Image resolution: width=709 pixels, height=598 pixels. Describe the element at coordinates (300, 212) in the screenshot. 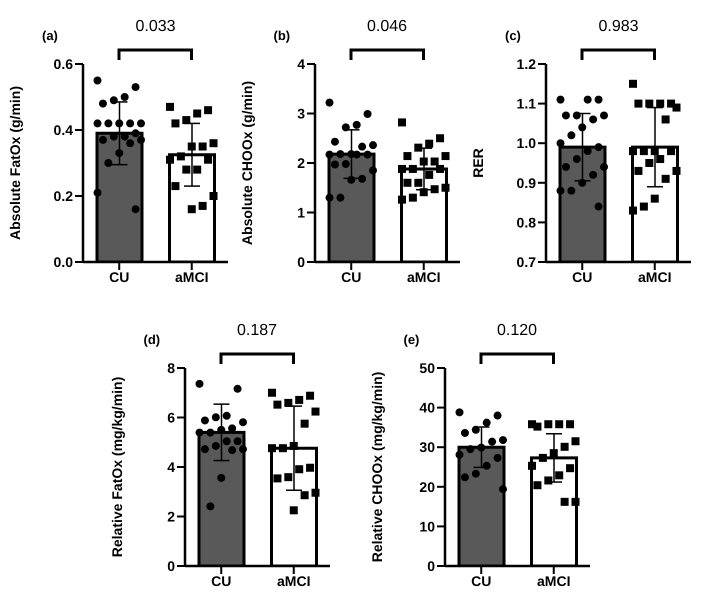

I see `y-tick-label: 1` at that location.